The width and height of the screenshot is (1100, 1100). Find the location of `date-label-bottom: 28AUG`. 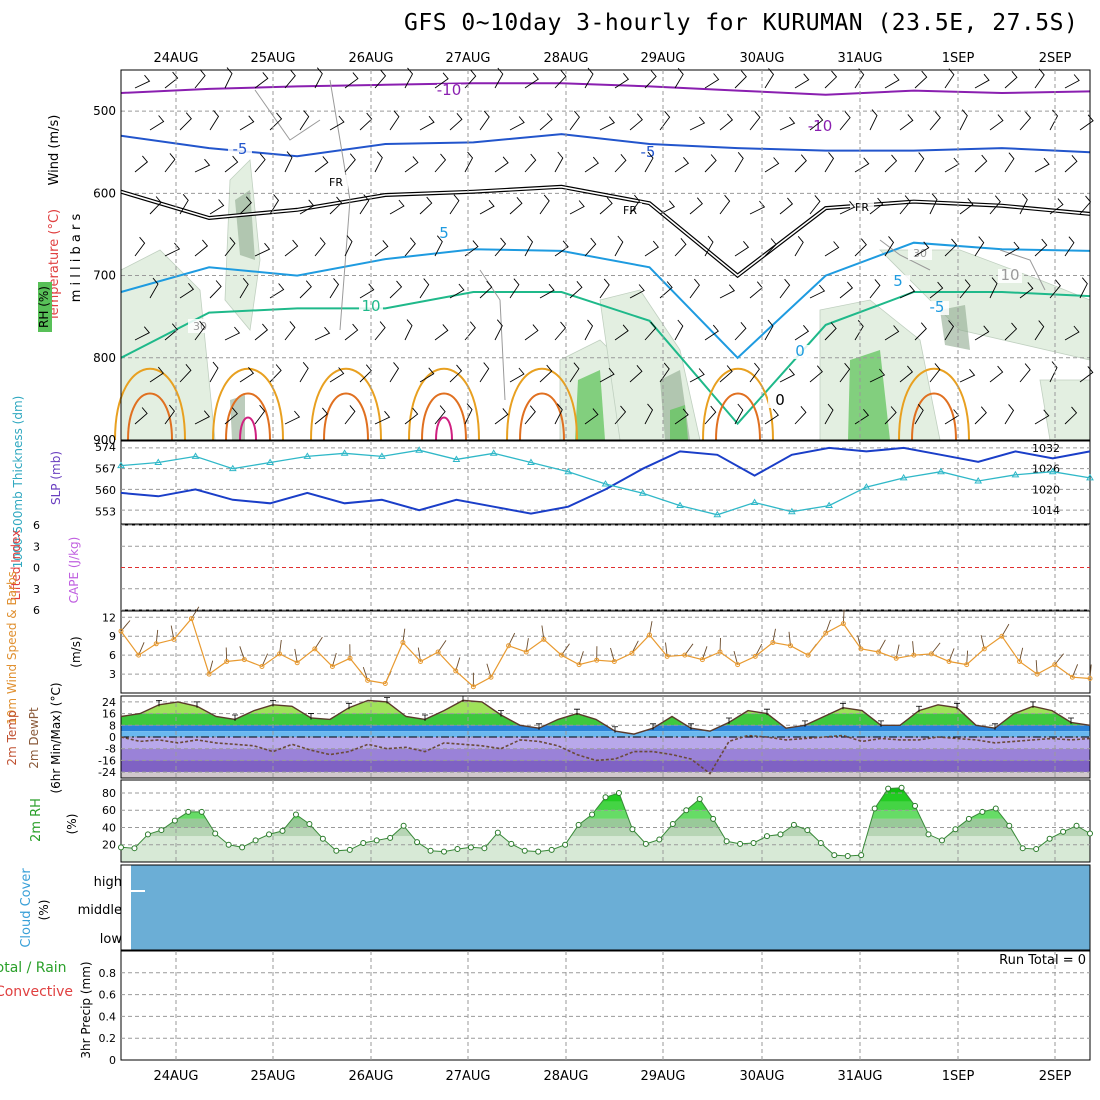

date-label-bottom: 28AUG is located at coordinates (565, 1076).